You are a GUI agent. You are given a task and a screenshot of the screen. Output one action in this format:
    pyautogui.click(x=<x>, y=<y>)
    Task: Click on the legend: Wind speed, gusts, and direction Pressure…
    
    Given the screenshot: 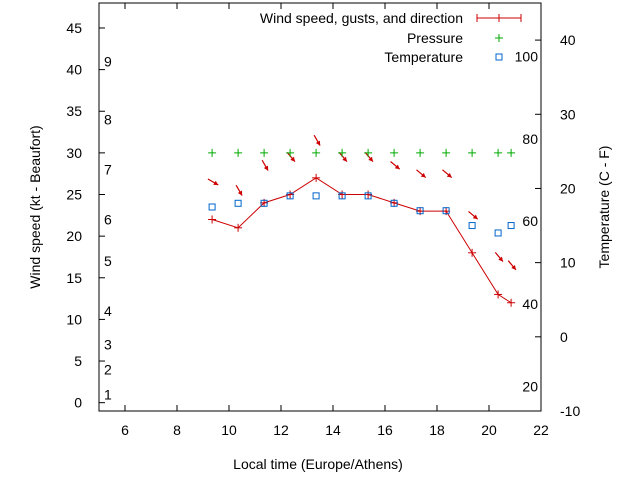 What is the action you would take?
    pyautogui.click(x=391, y=37)
    